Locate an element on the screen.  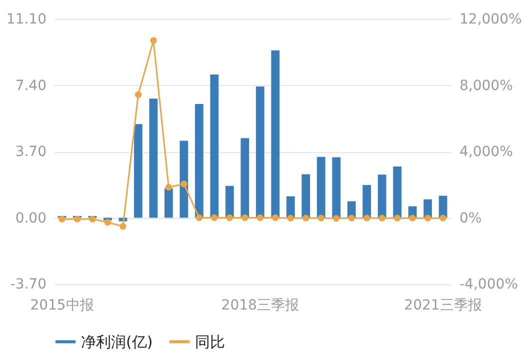
y2-tick-label: 8,000% is located at coordinates (486, 86).